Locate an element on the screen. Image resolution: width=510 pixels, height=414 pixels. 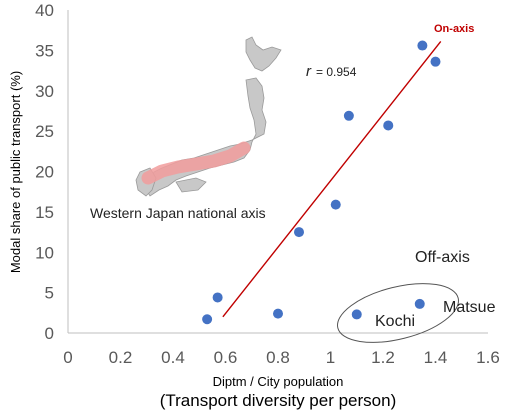
national-axis-band is located at coordinates (196, 163).